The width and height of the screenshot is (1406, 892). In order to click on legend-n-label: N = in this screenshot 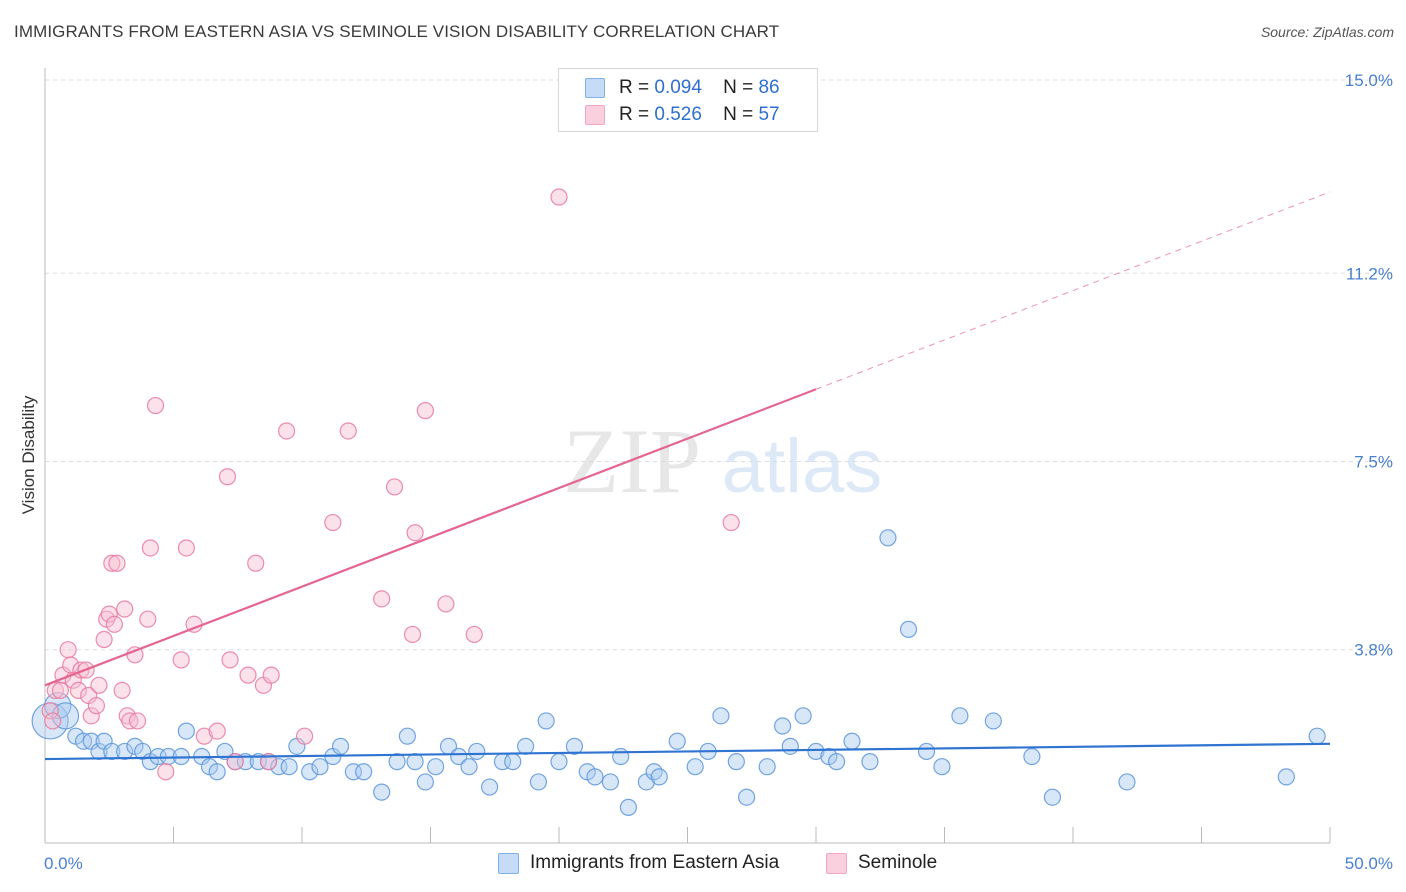, I will do `click(738, 114)`.